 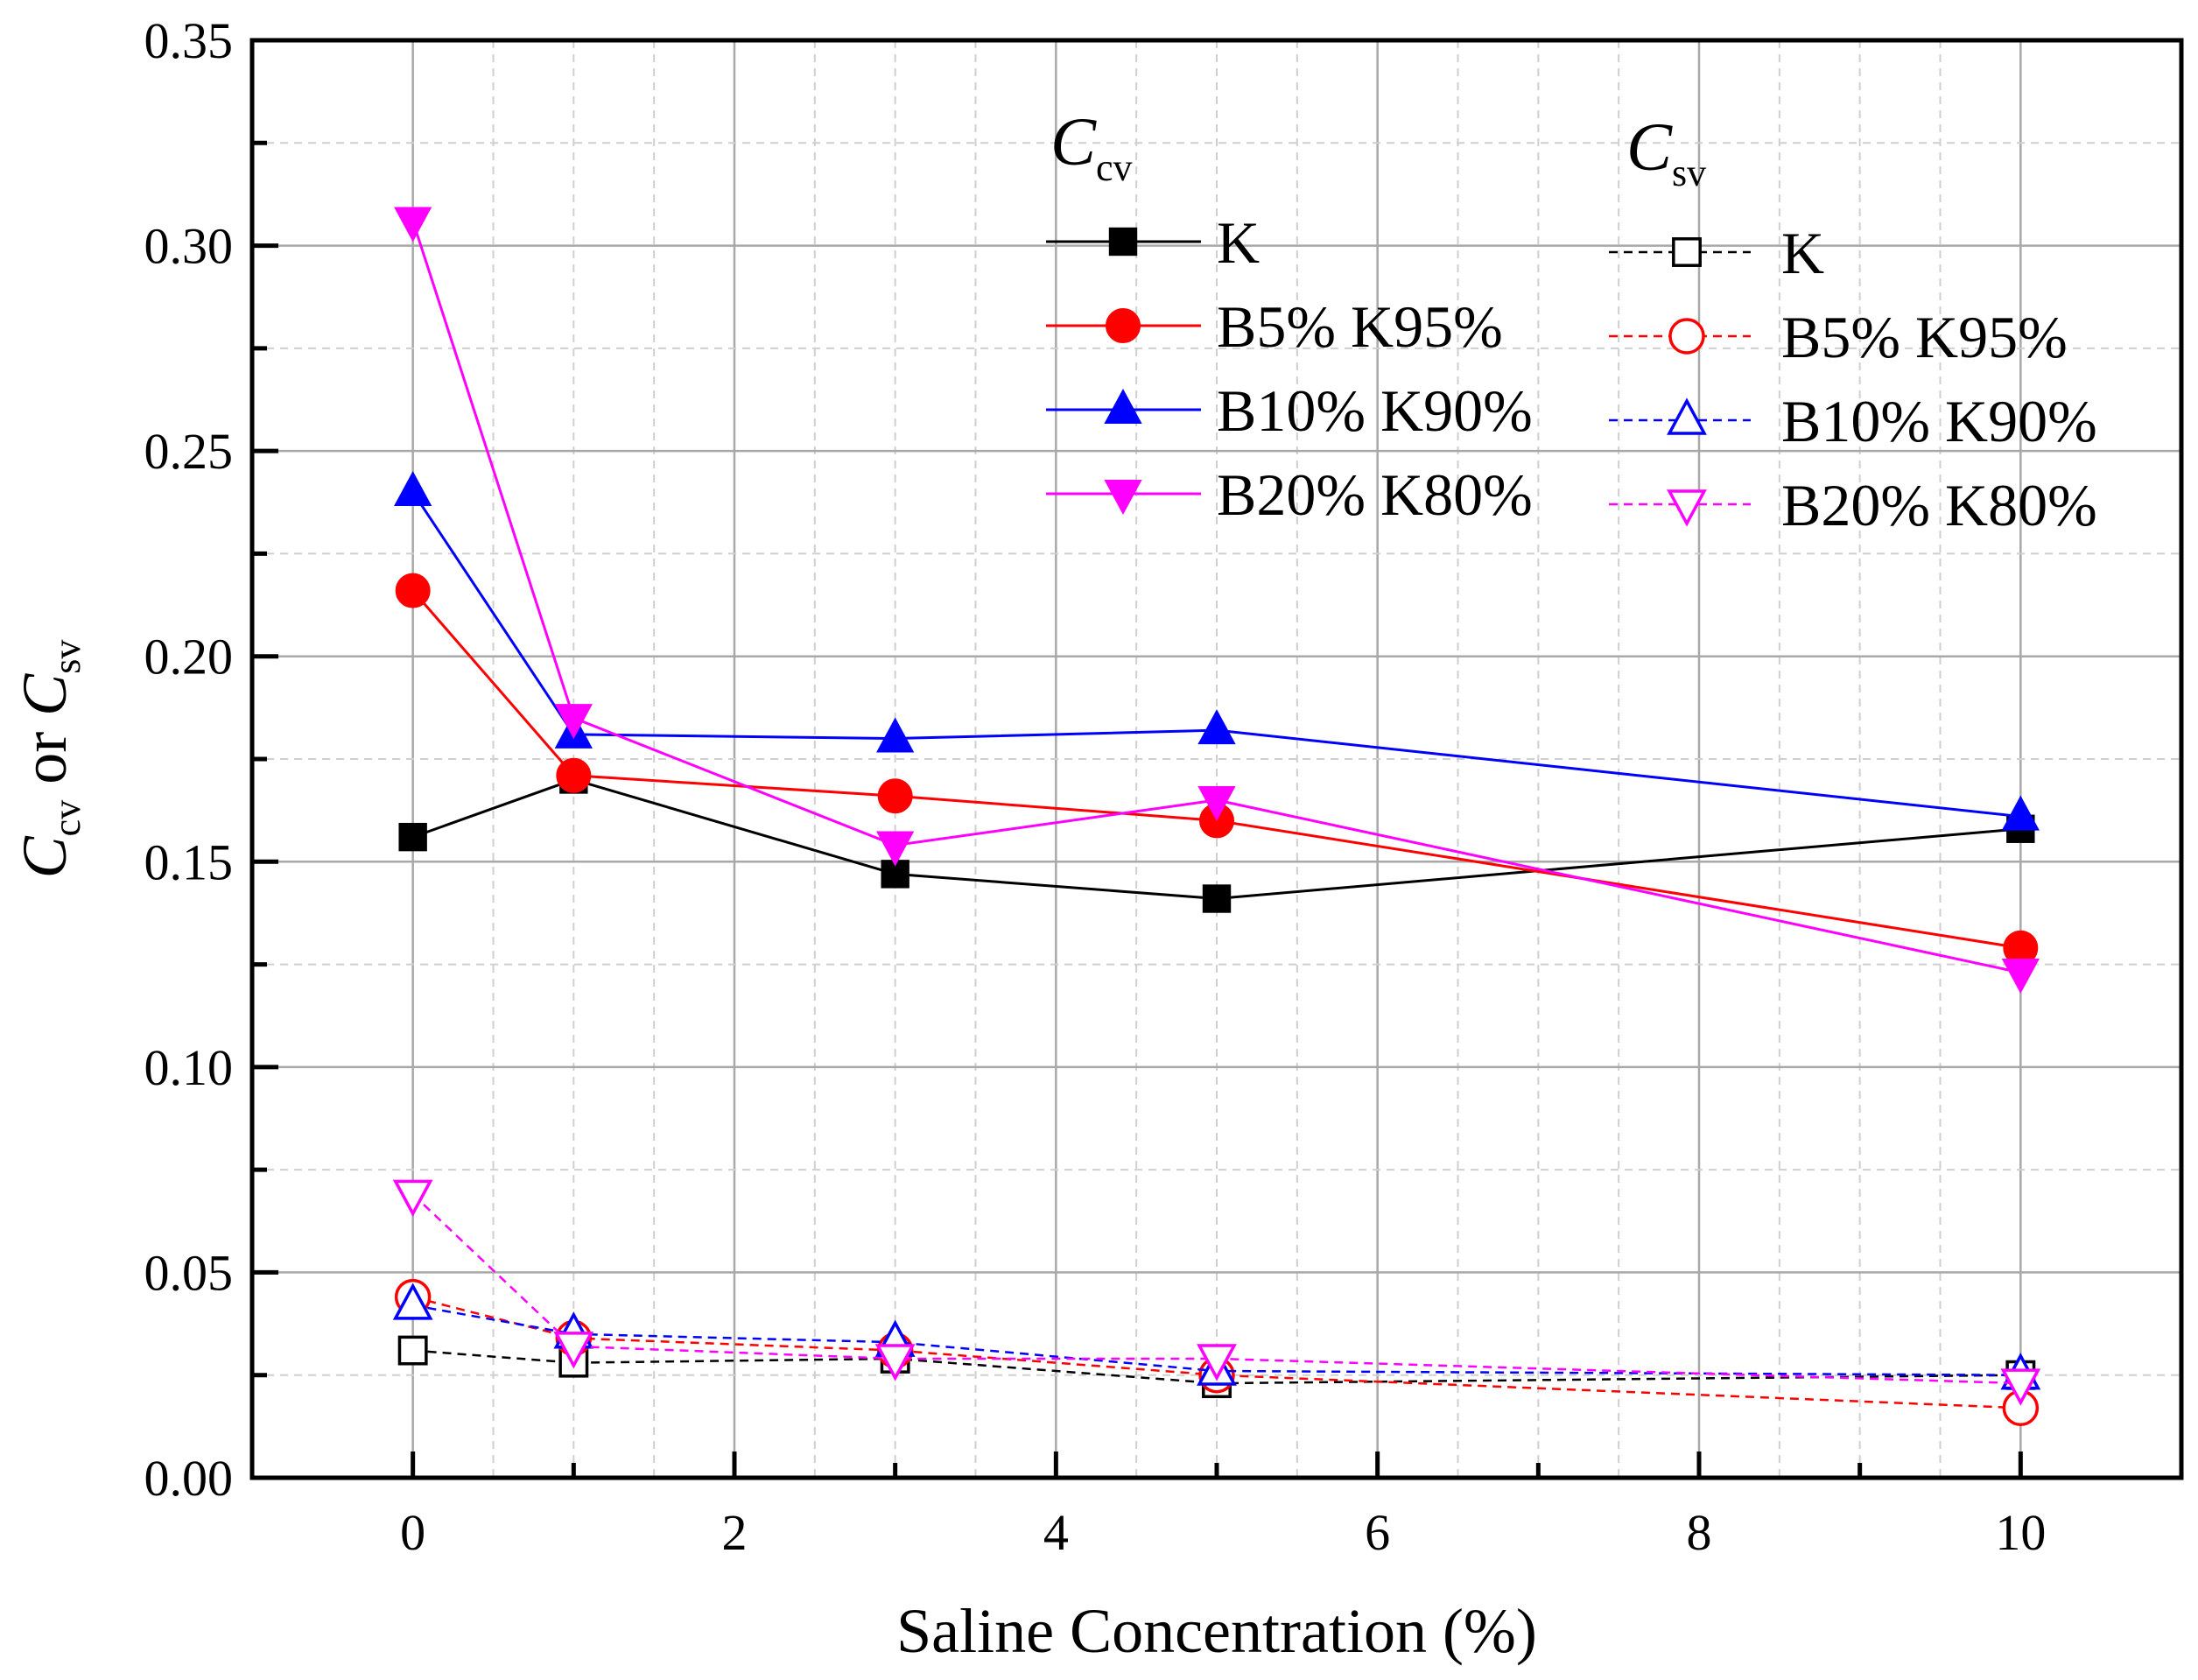 I want to click on y-tick-label: 0.05, so click(x=189, y=1272).